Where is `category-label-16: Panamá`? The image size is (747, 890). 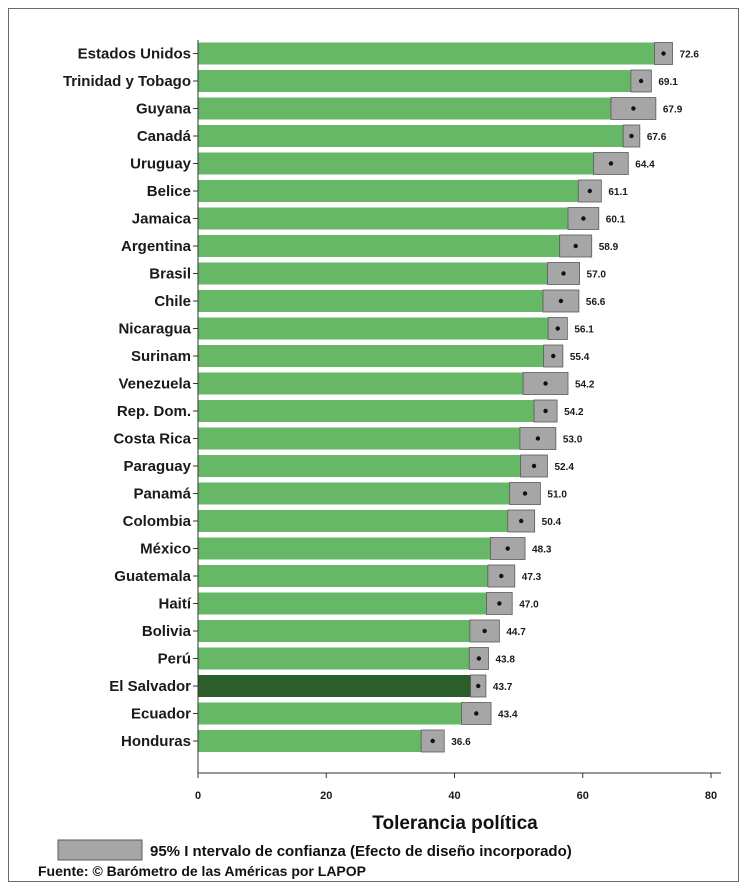
category-label-16: Panamá is located at coordinates (162, 494).